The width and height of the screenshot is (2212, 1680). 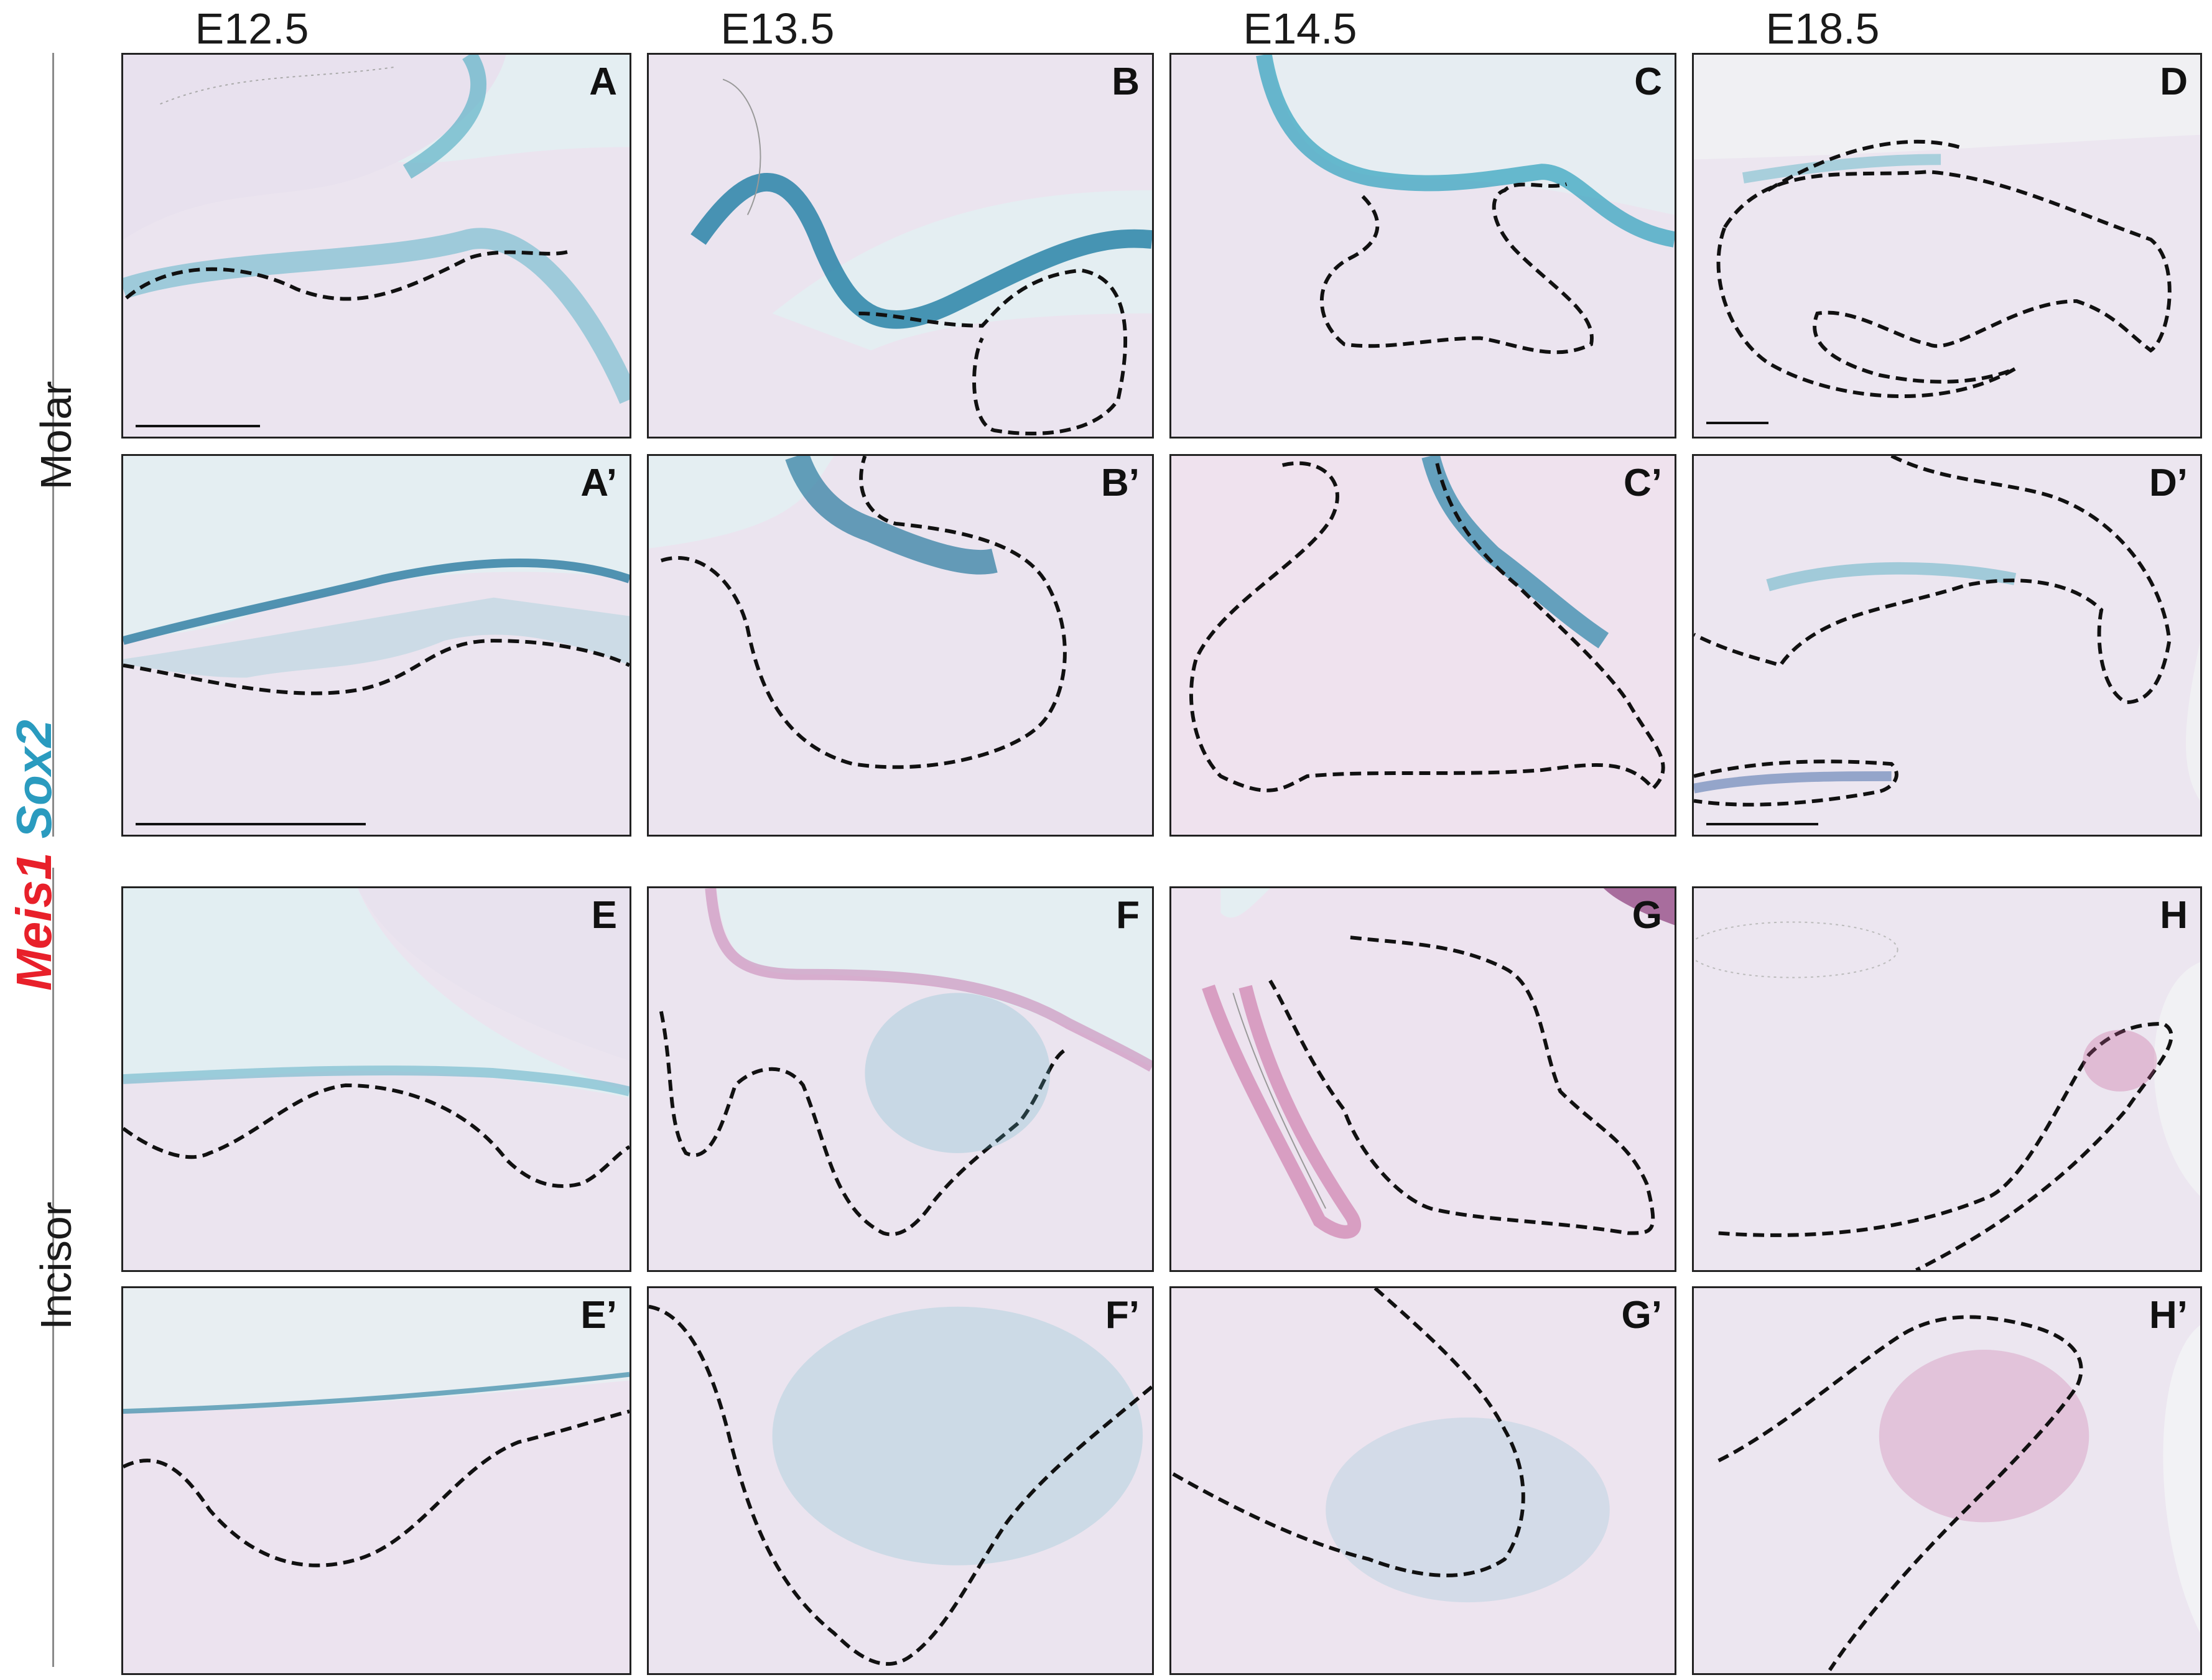 I want to click on panel-label-h: H, so click(x=2174, y=916).